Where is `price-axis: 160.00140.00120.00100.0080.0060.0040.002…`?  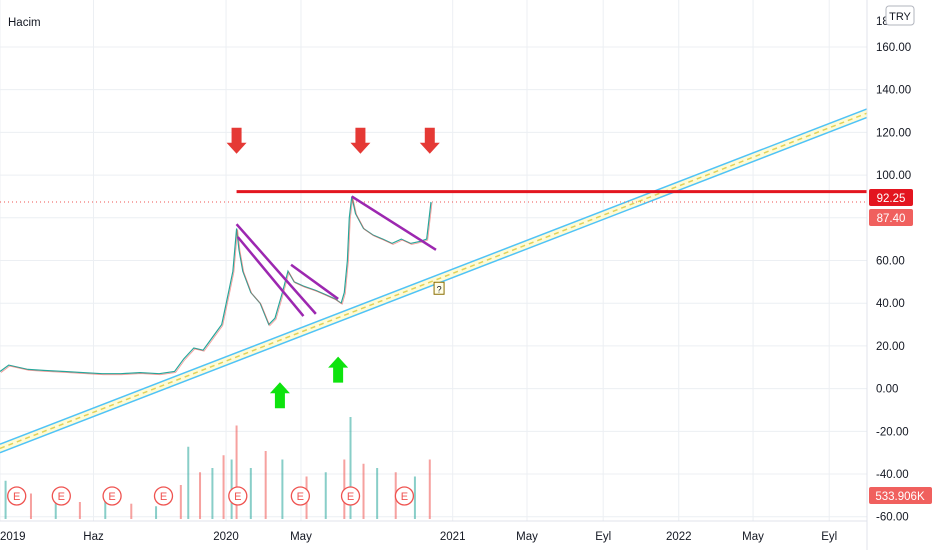
price-axis: 160.00140.00120.00100.0080.0060.0040.002… is located at coordinates (893, 283).